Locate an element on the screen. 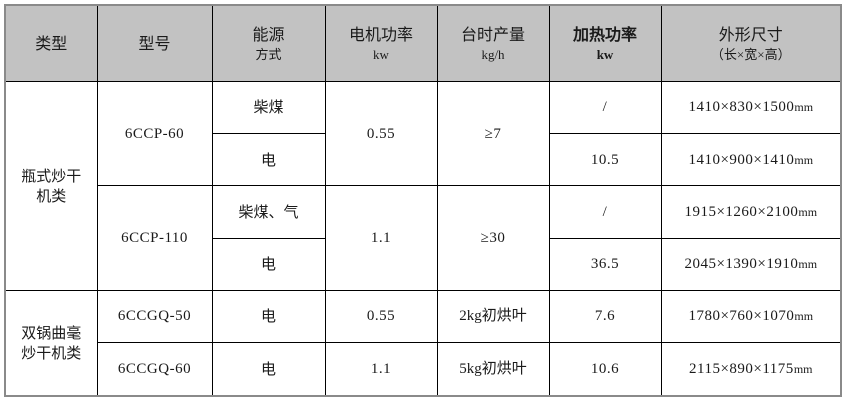 The width and height of the screenshot is (844, 403). header-cell-motor-power: 电机功率 kw is located at coordinates (381, 43).